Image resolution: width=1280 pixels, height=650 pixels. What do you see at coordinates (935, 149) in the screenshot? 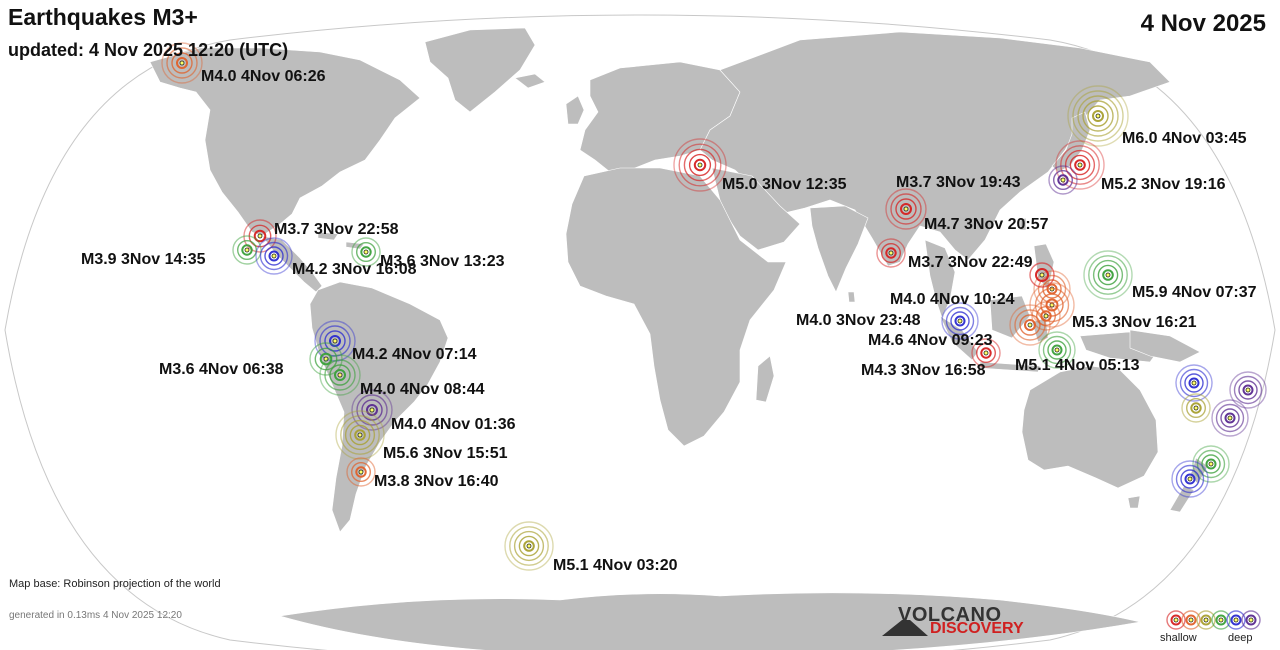
I see `asia` at bounding box center [935, 149].